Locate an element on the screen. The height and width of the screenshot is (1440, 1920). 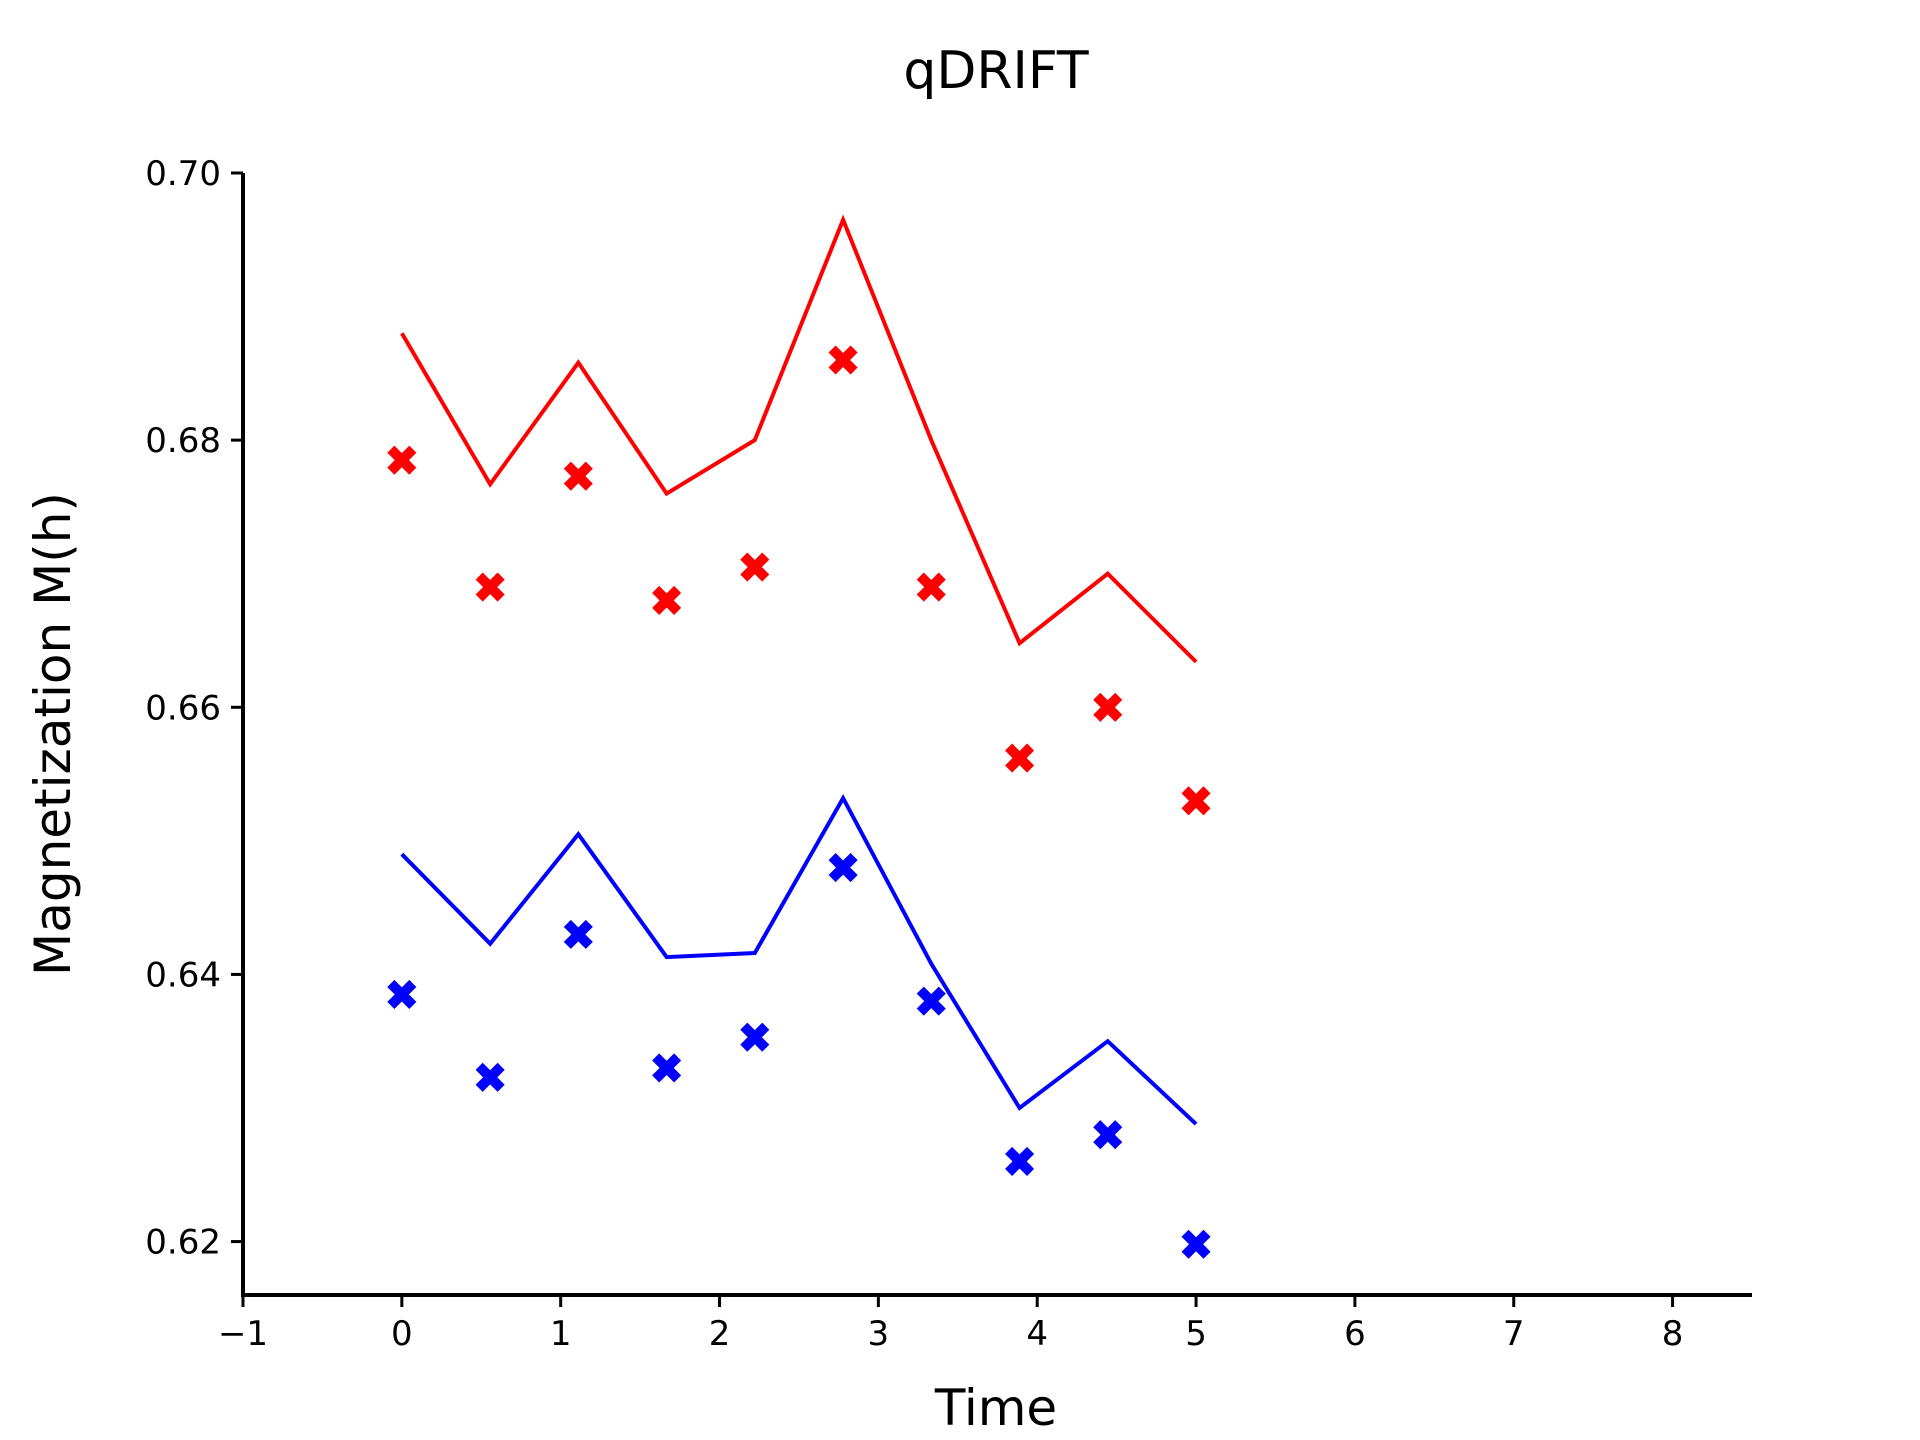
x-ticks: −1 0 1 2 3 4 5 6 7 8 is located at coordinates (950, 1324).